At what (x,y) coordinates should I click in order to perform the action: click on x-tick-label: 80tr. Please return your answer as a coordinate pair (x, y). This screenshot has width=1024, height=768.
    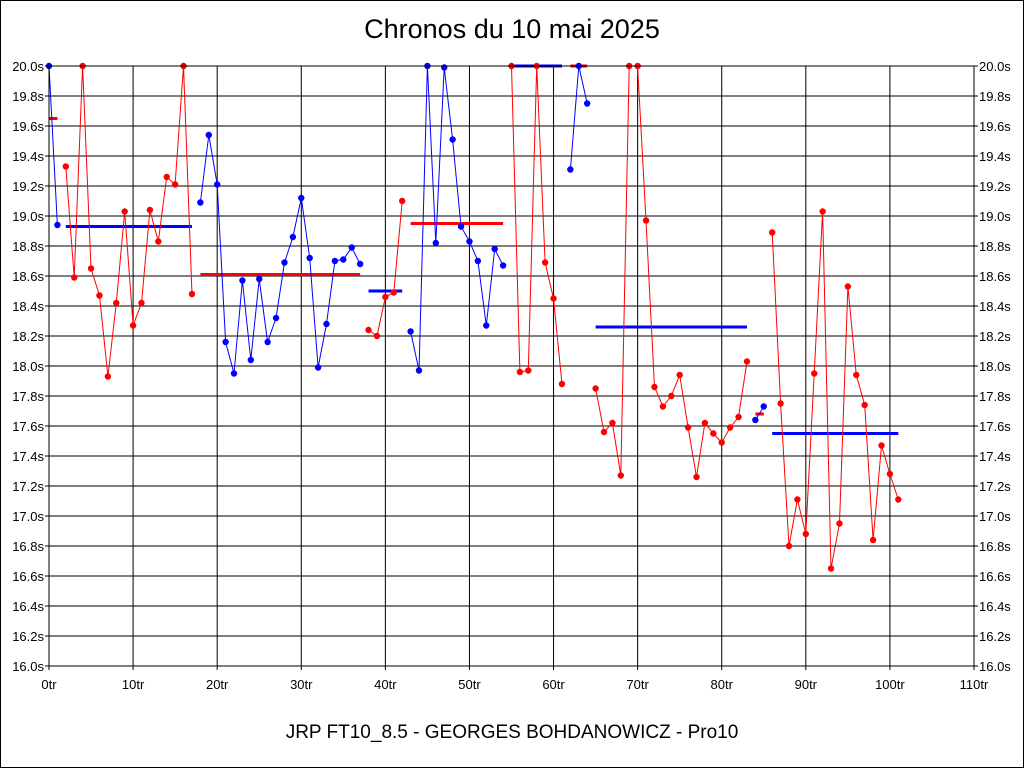
    Looking at the image, I should click on (722, 684).